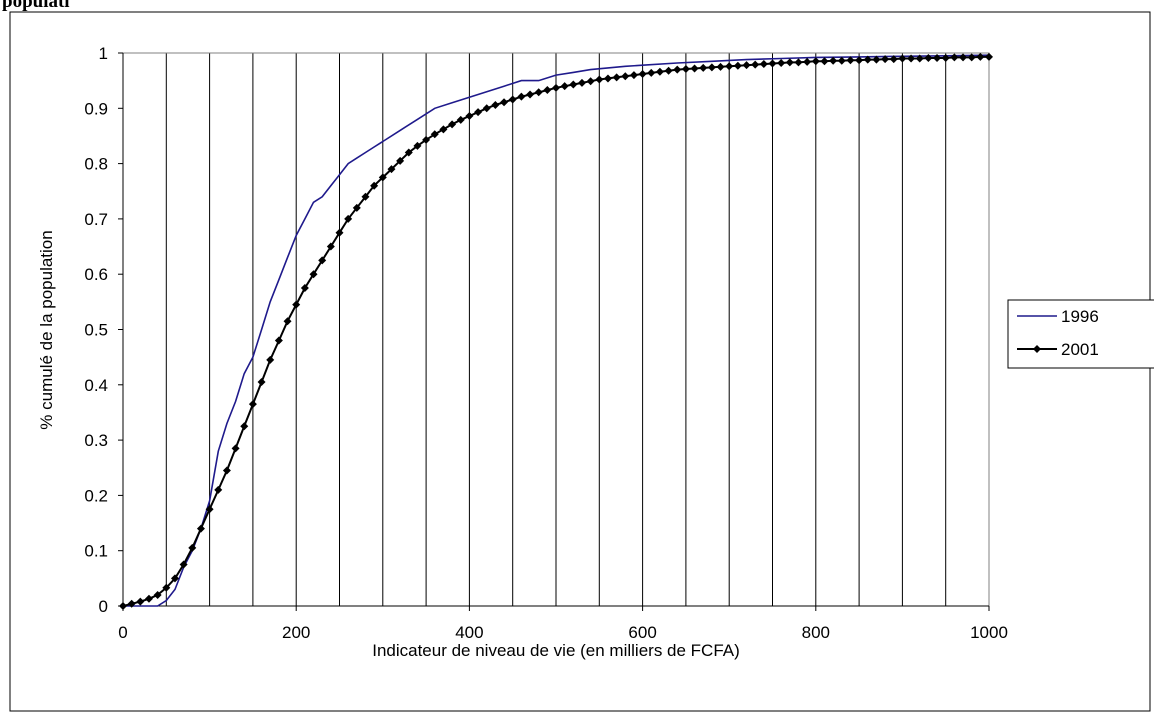 The width and height of the screenshot is (1154, 713). I want to click on y-tick-label: 0.2, so click(96, 495).